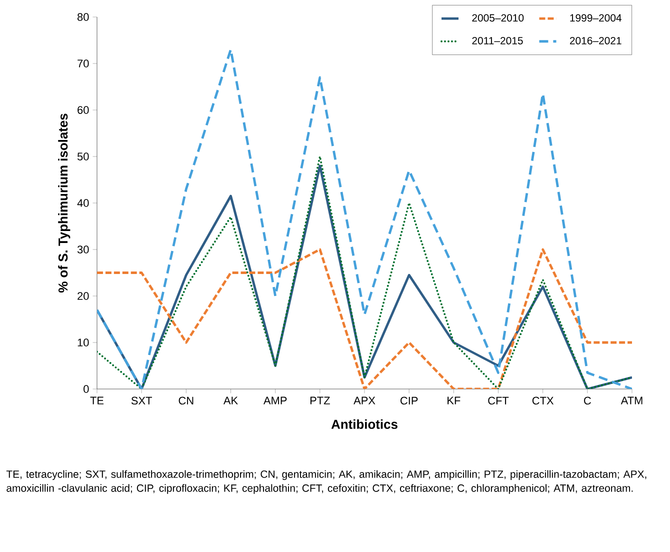 Image resolution: width=670 pixels, height=552 pixels. I want to click on y-axis-title: % of S. Typhimurium isolates, so click(64, 203).